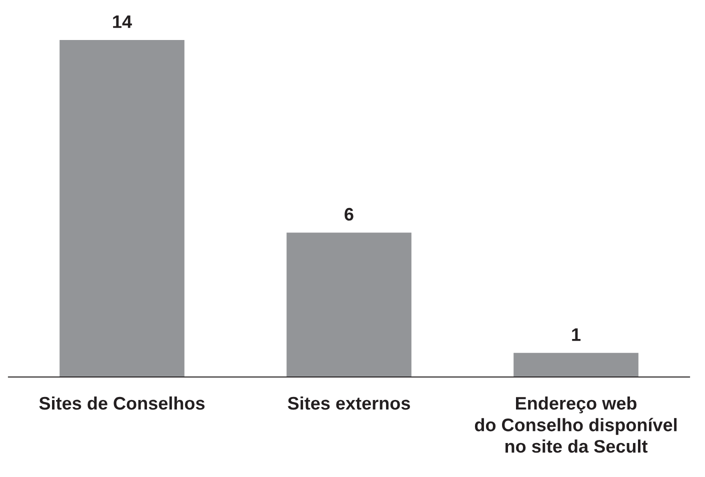 This screenshot has height=477, width=705. What do you see at coordinates (122, 403) in the screenshot?
I see `x-tick-label: Sites de Conselhos` at bounding box center [122, 403].